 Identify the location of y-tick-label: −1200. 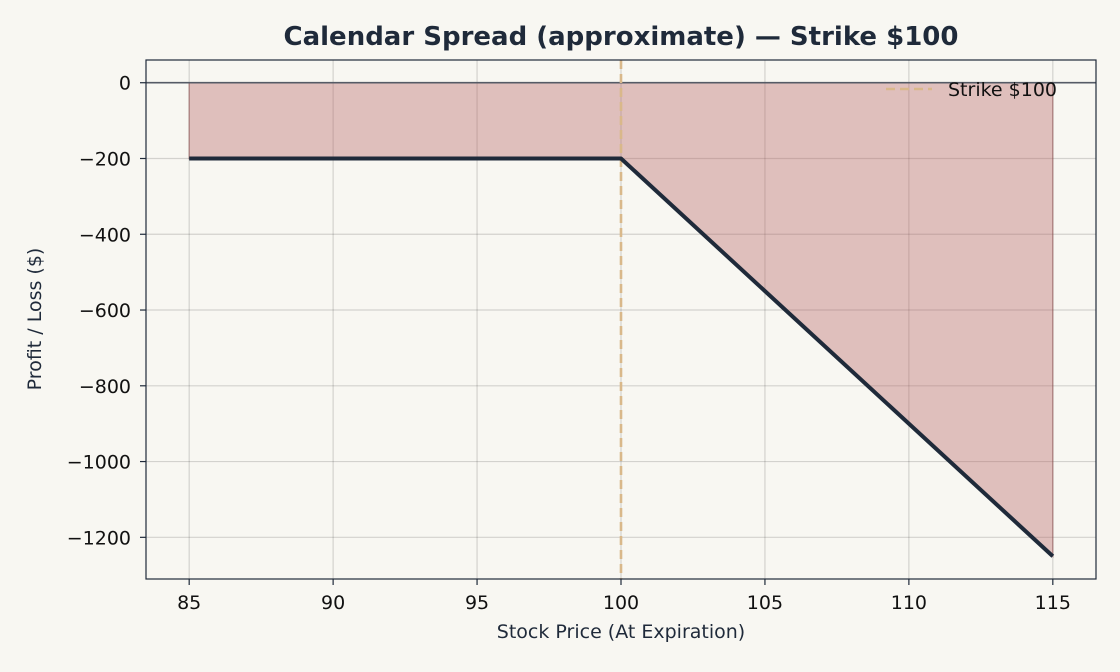
(99, 538).